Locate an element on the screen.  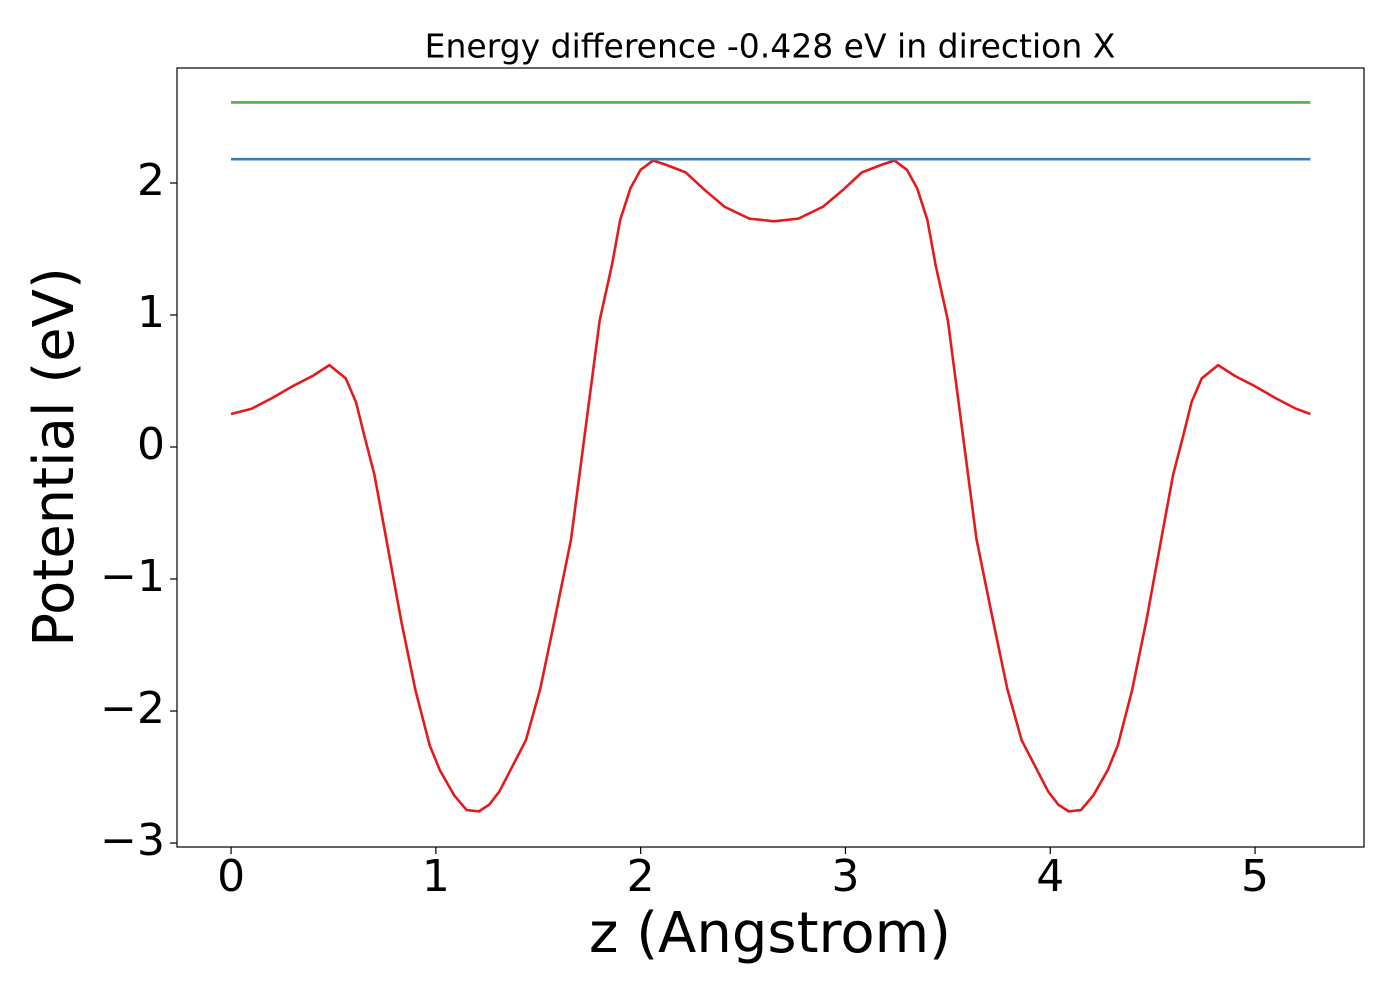
y-tick-label: 2 is located at coordinates (151, 180).